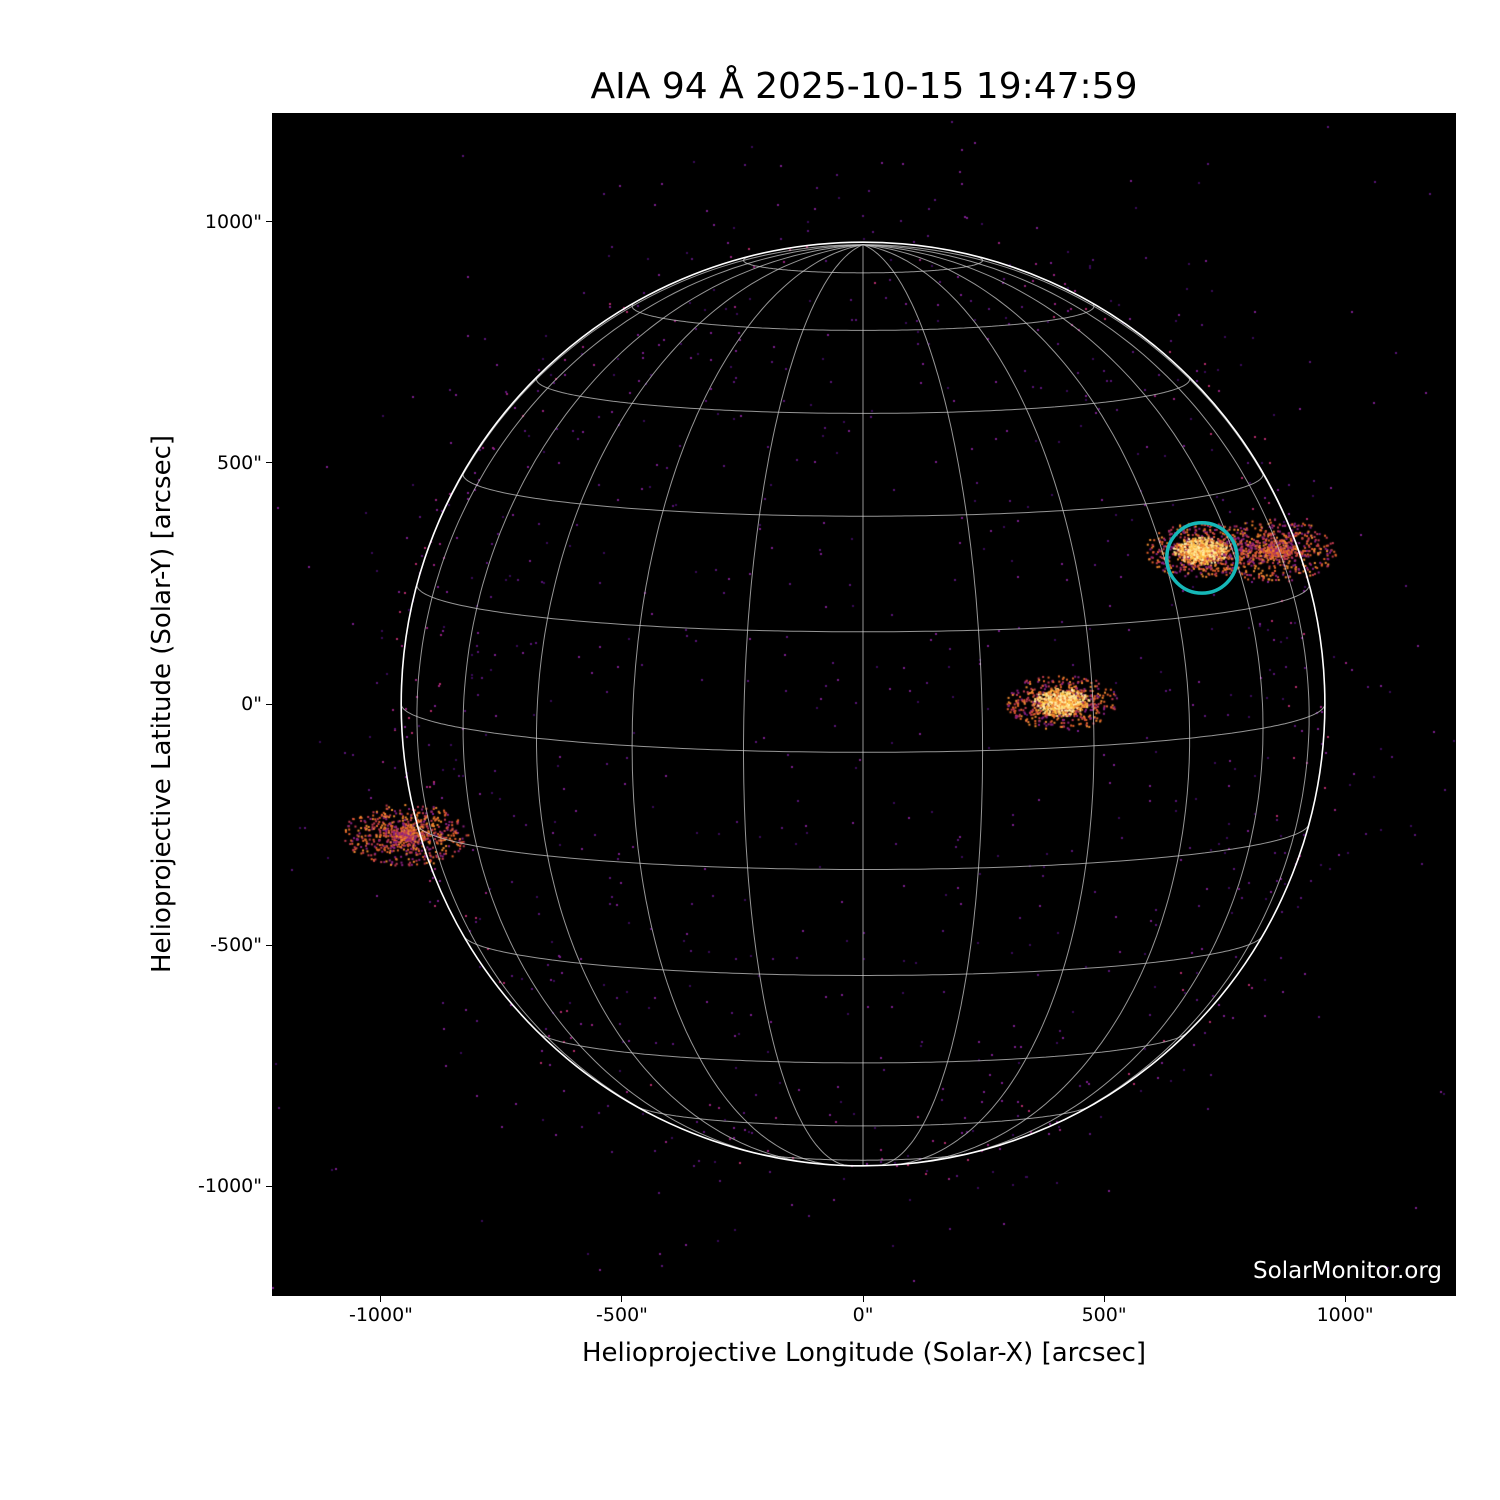 This screenshot has height=1500, width=1500. Describe the element at coordinates (236, 945) in the screenshot. I see `y-tick-label: -500"` at that location.